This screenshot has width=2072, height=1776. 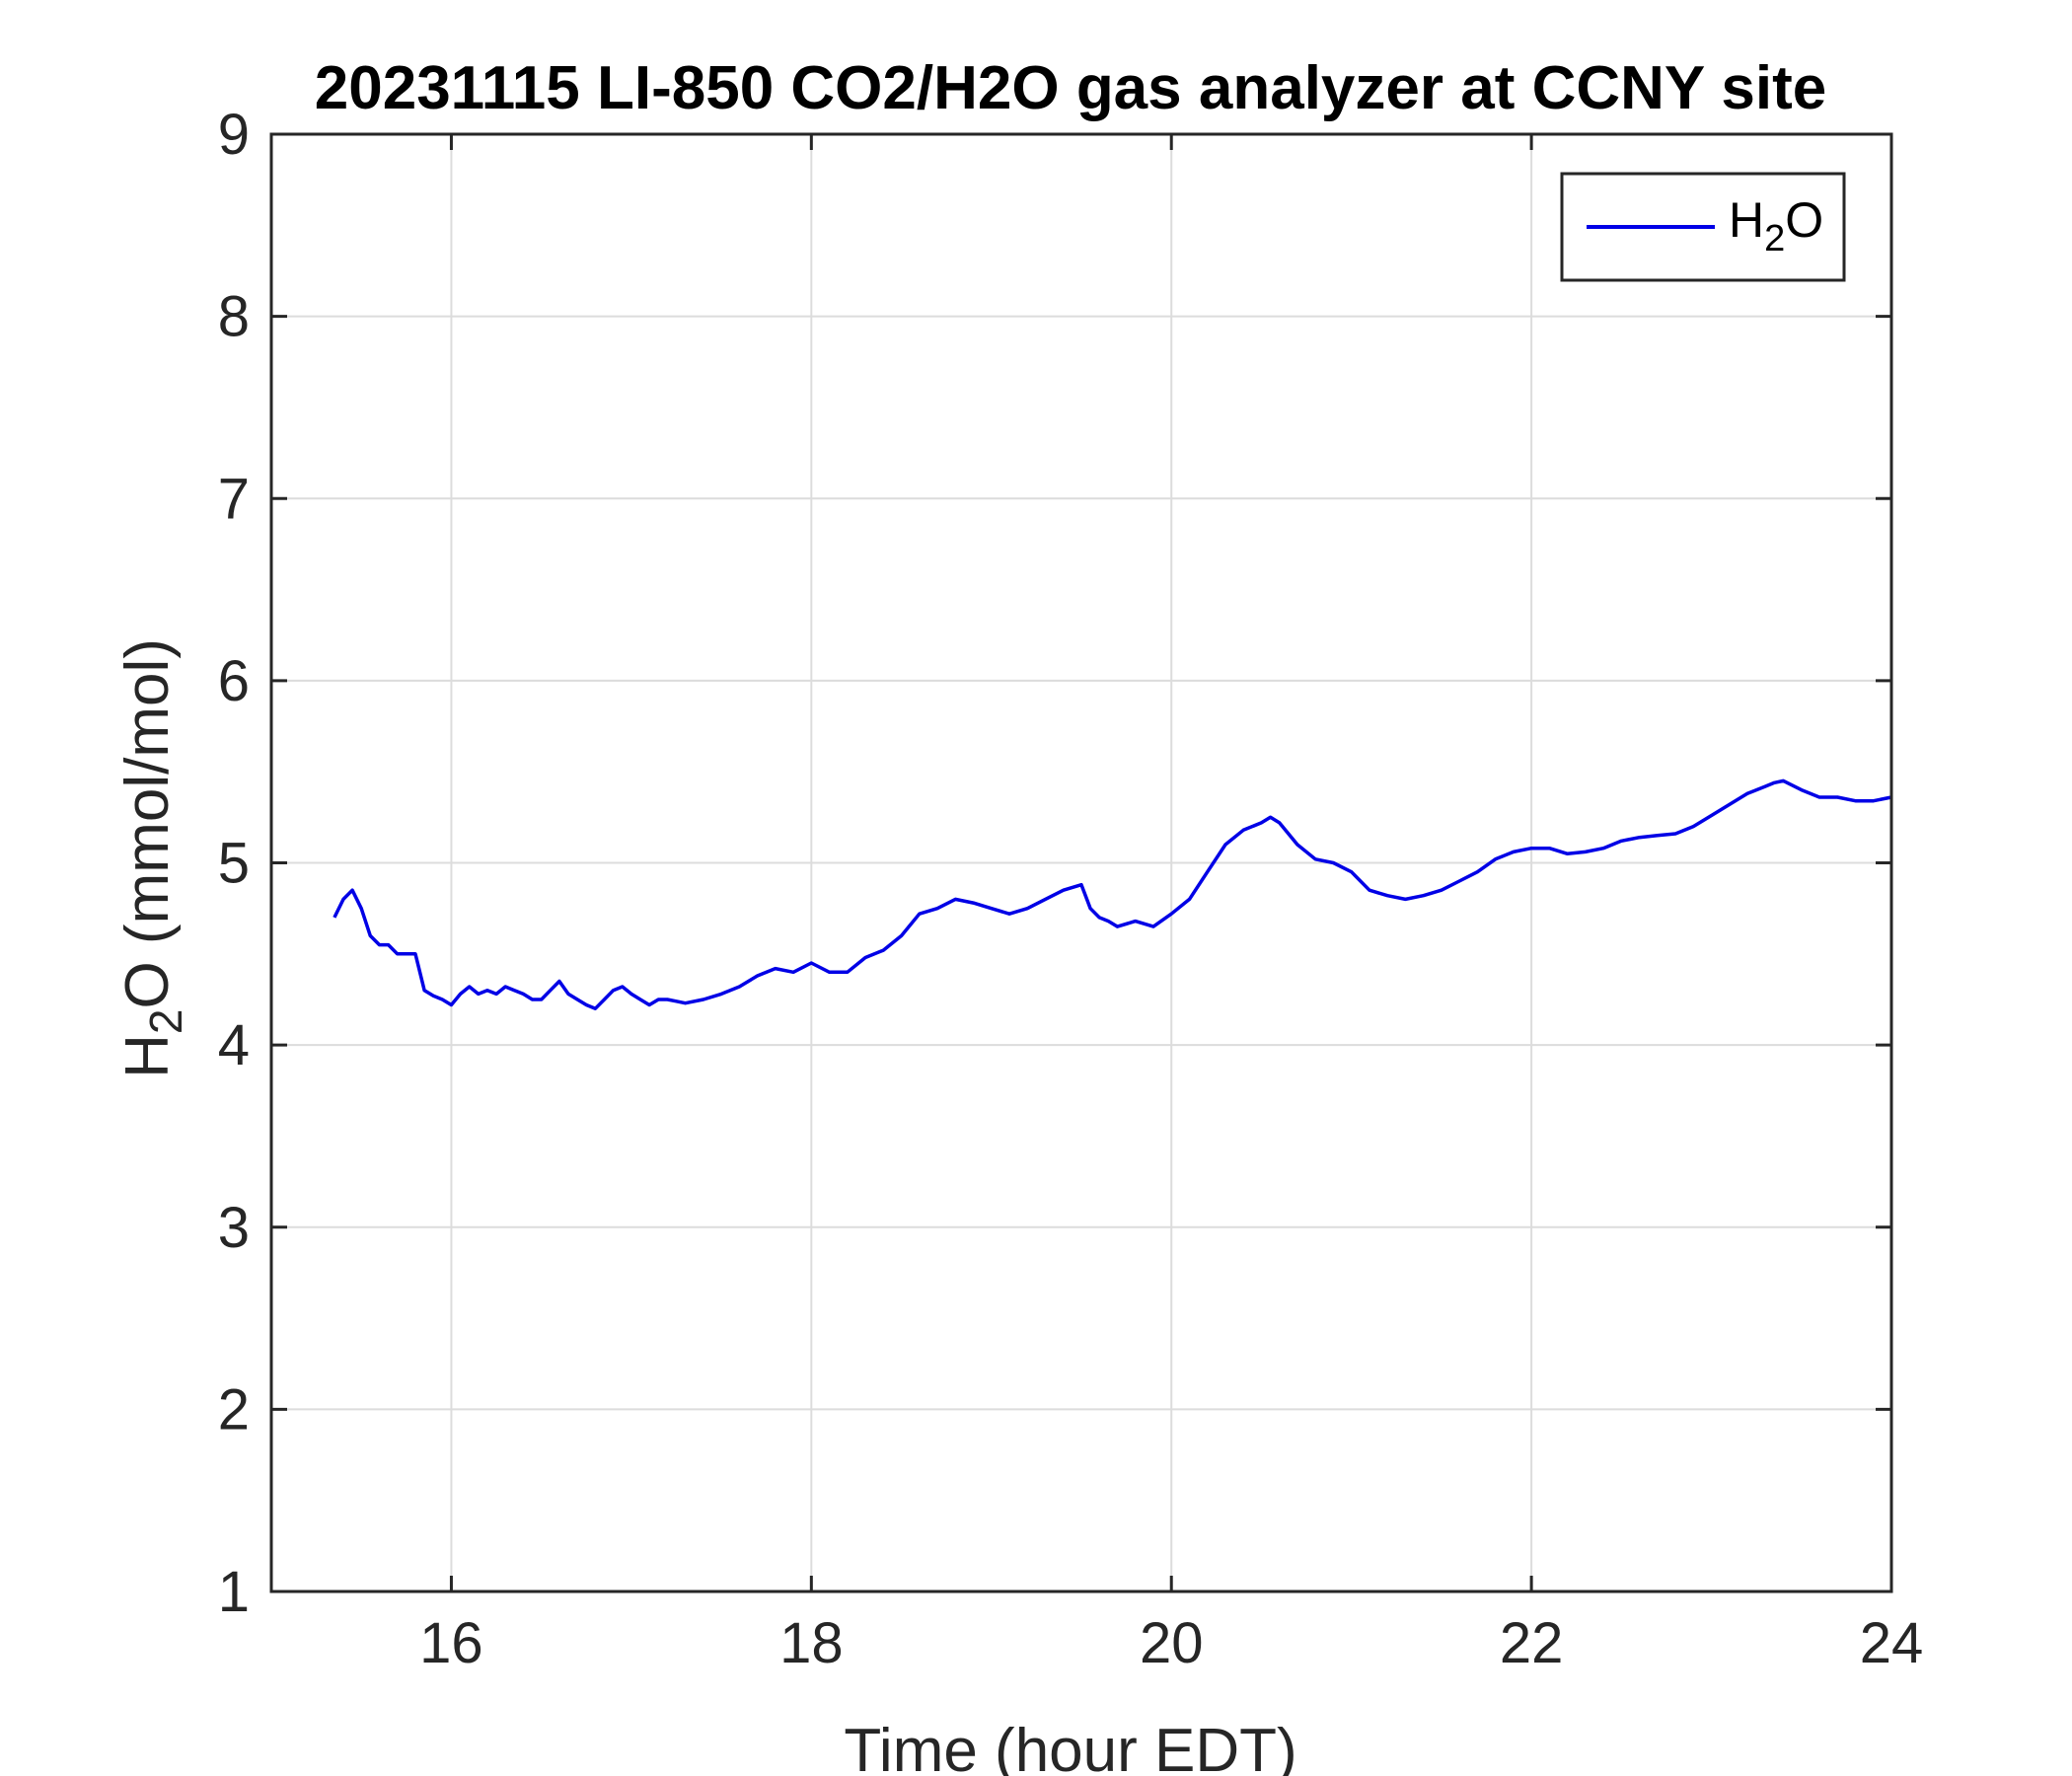 I want to click on legend: H2O, so click(x=1703, y=227).